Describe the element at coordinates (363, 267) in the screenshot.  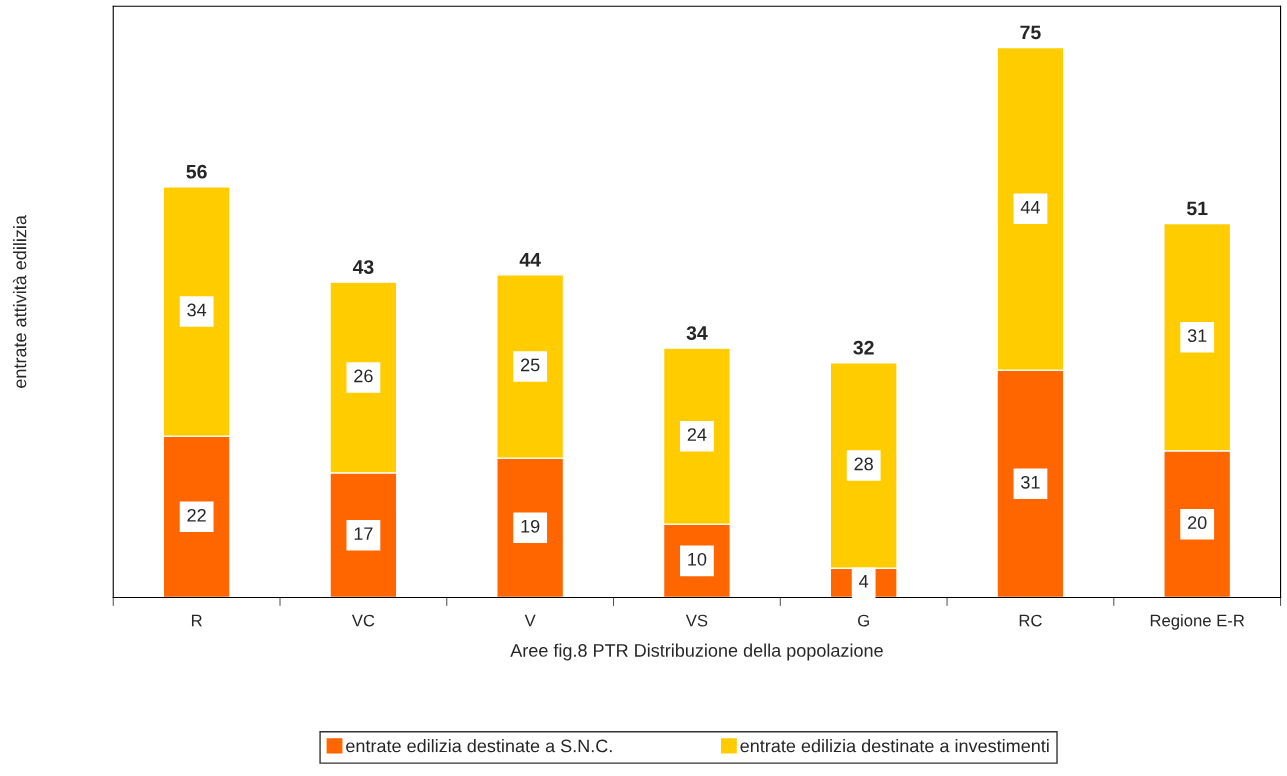
I see `total-label: 43` at that location.